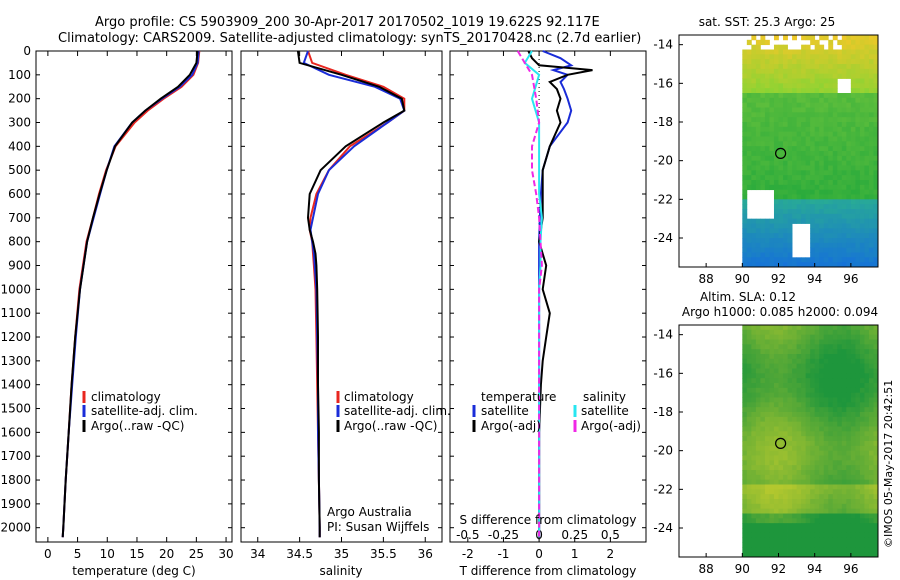 This screenshot has width=900, height=580. Describe the element at coordinates (503, 554) in the screenshot. I see `x-tick-label: -1` at that location.